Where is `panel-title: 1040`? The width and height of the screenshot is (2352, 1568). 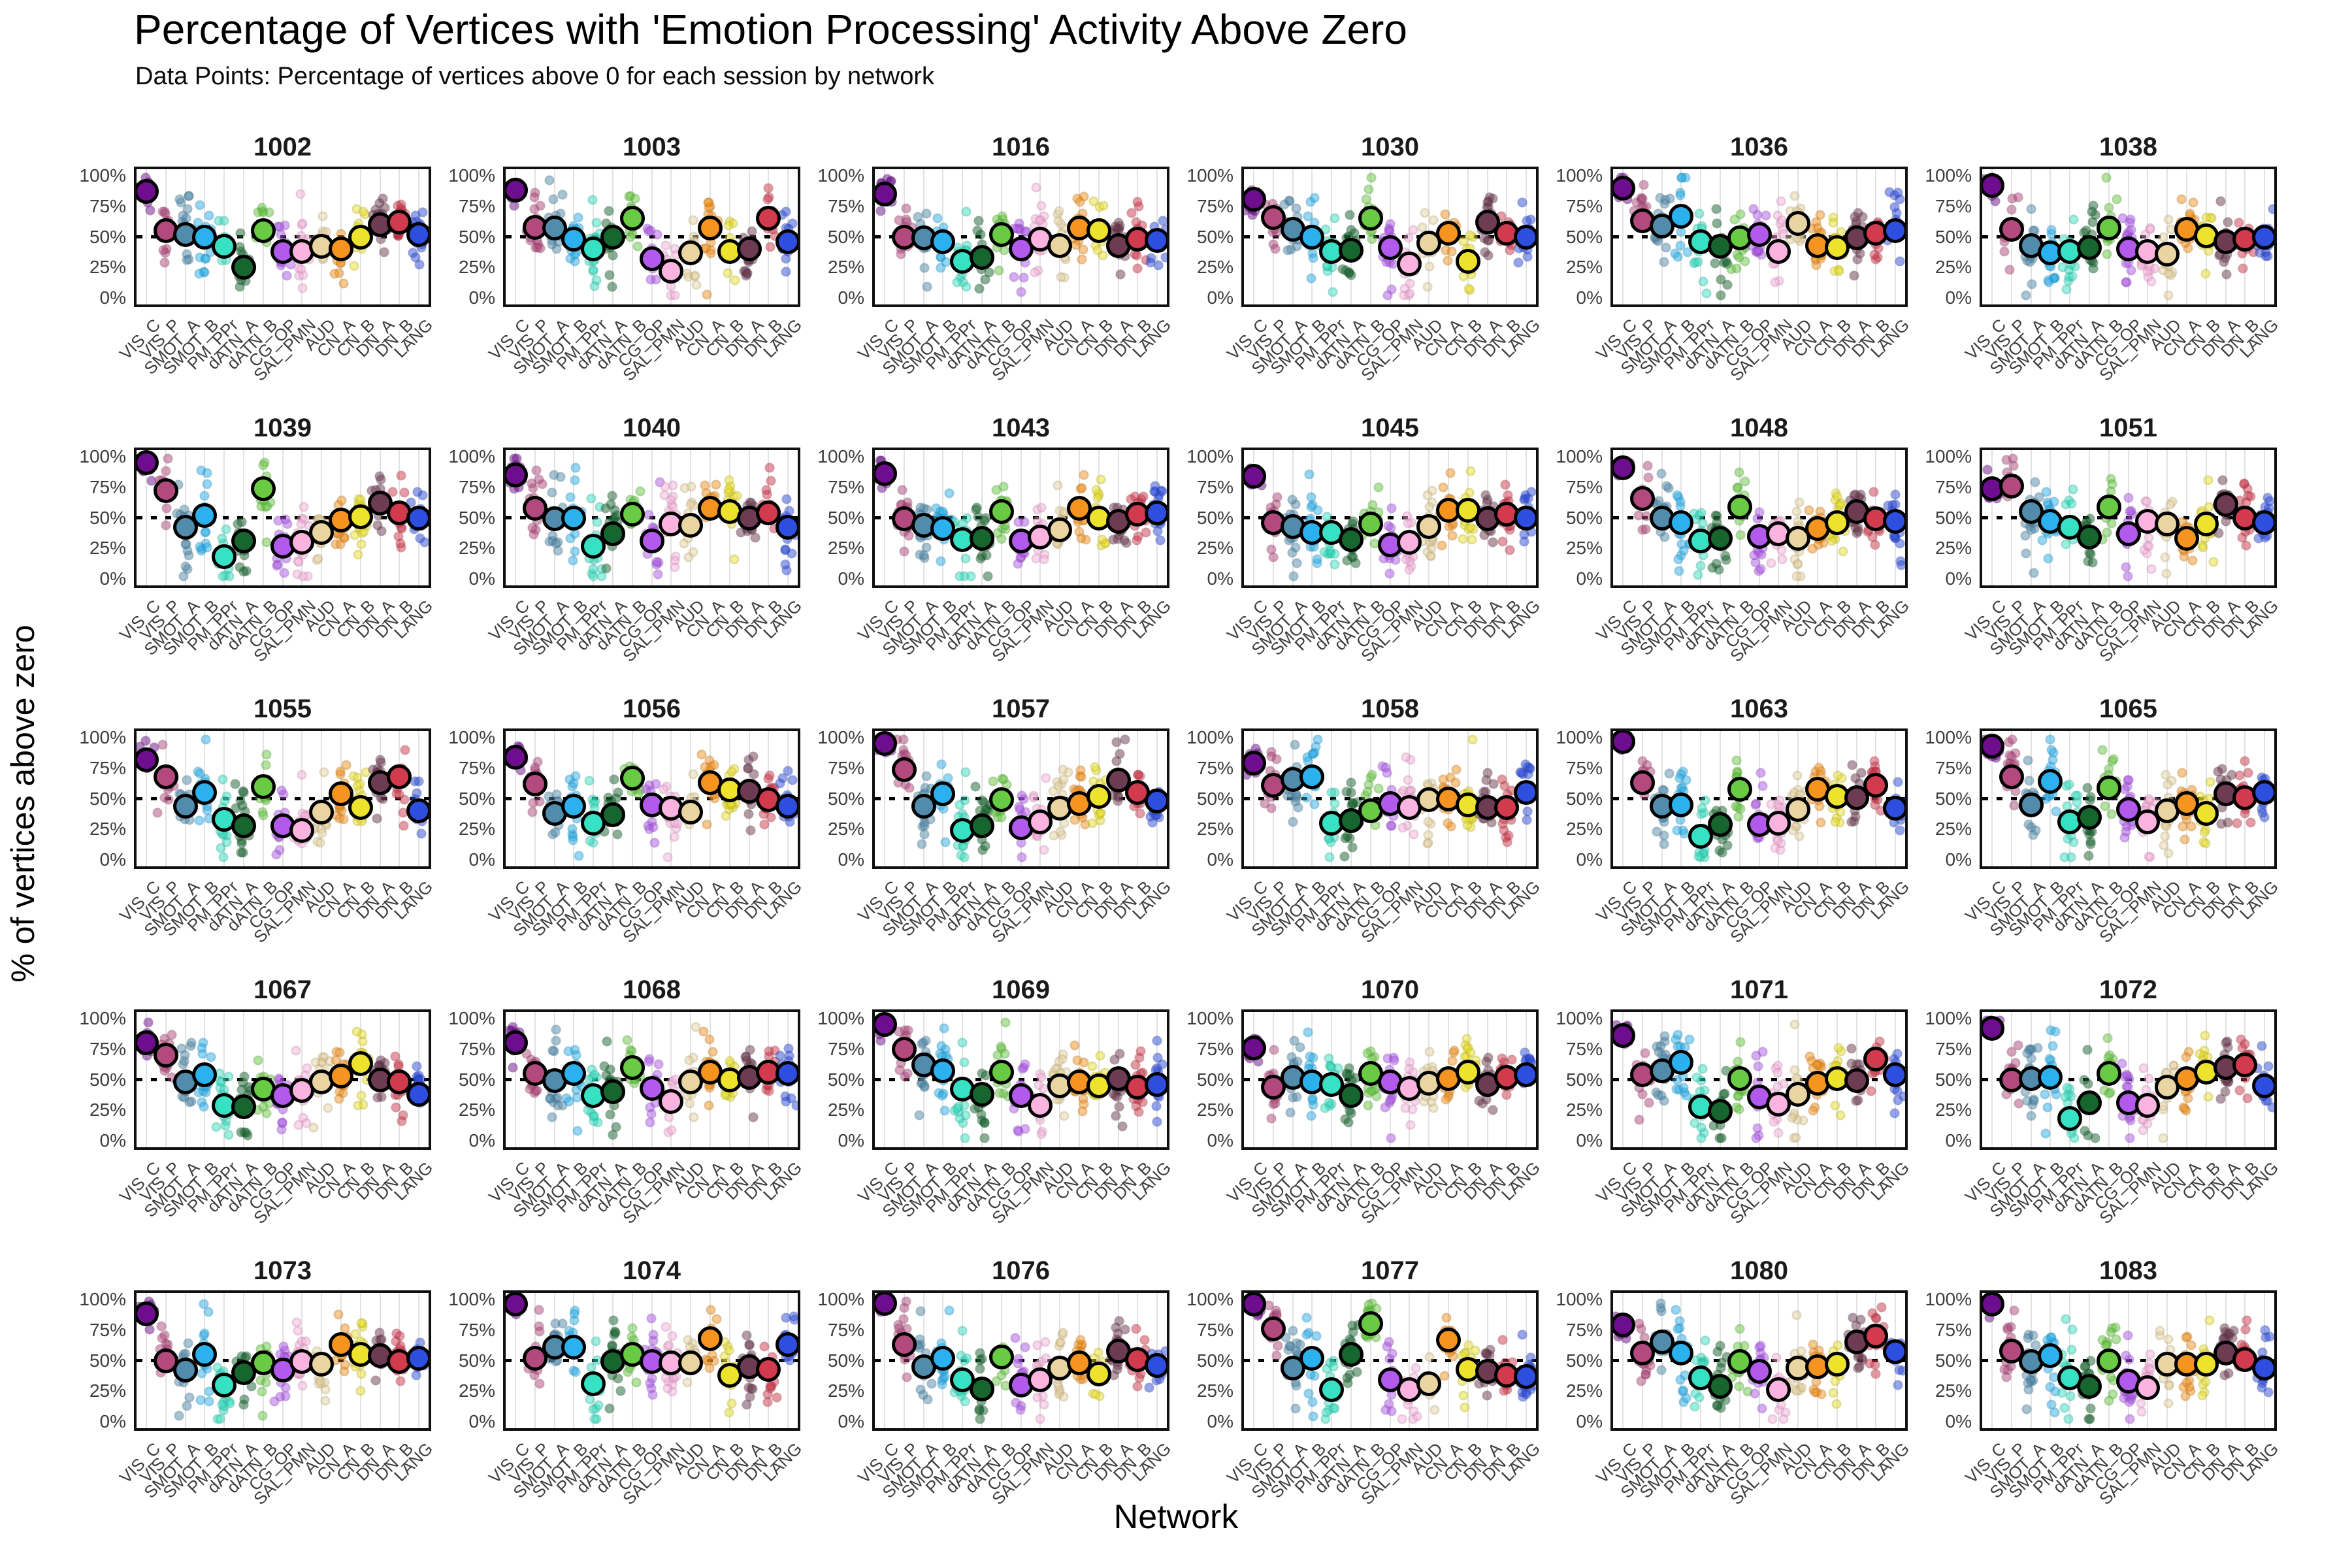
panel-title: 1040 is located at coordinates (652, 428).